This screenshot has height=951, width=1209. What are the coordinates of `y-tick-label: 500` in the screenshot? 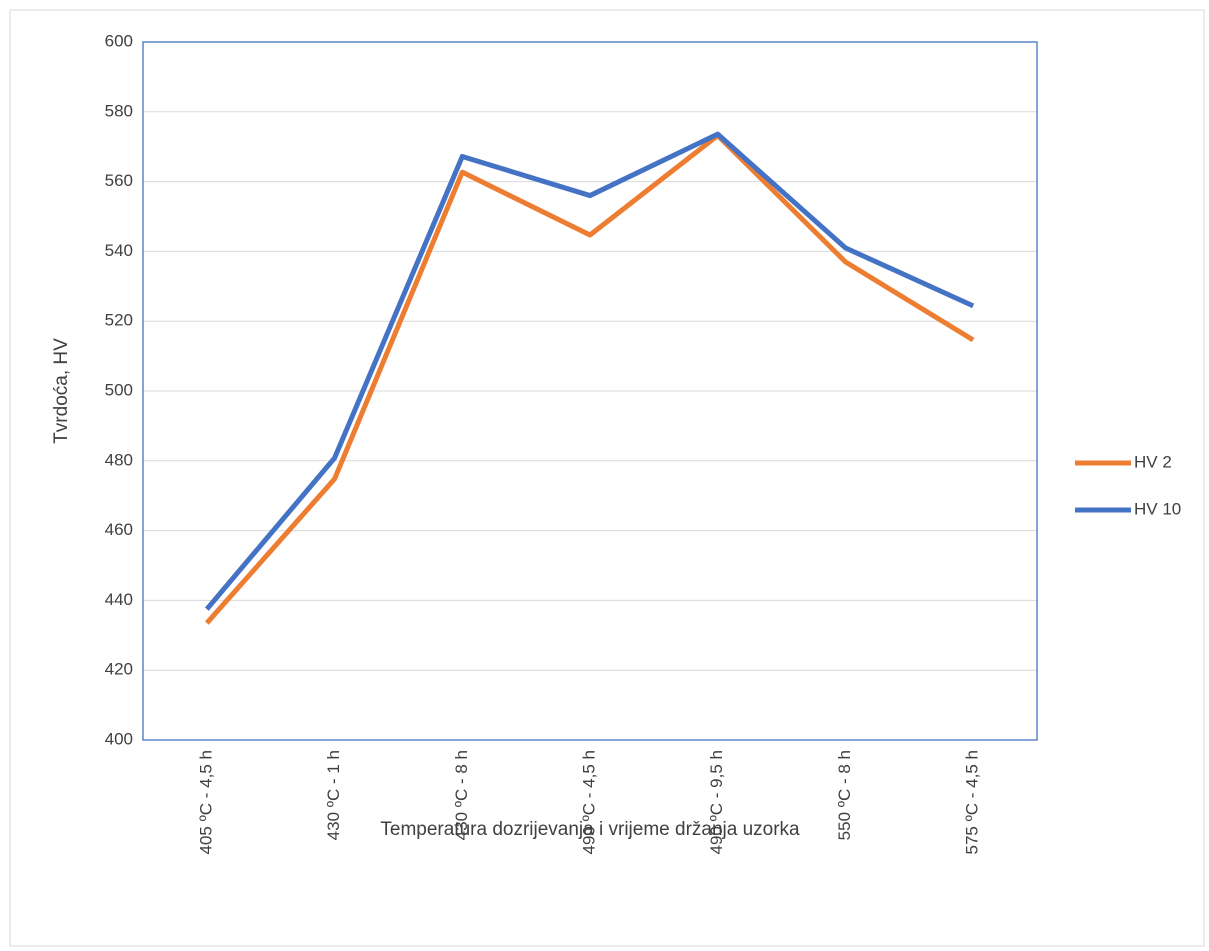 It's located at (119, 389).